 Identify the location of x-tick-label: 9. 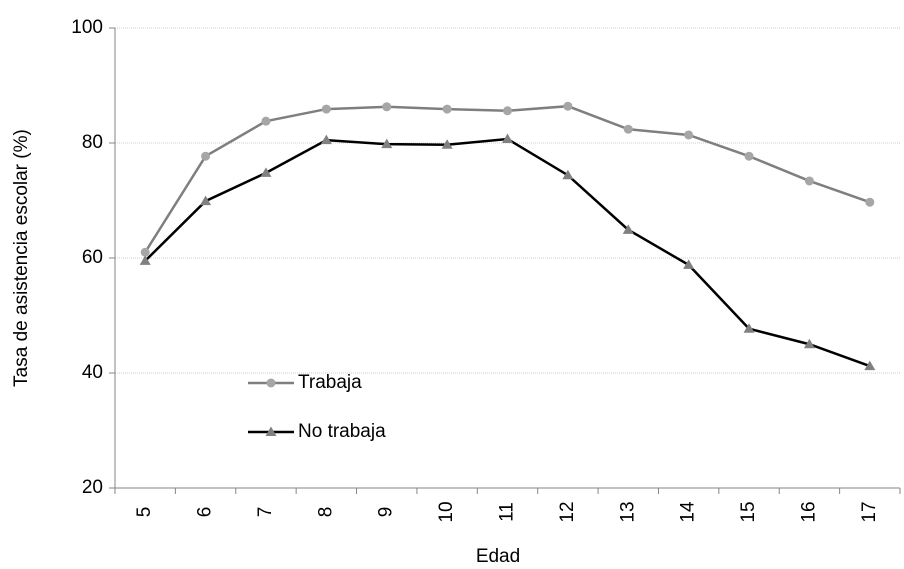
(386, 512).